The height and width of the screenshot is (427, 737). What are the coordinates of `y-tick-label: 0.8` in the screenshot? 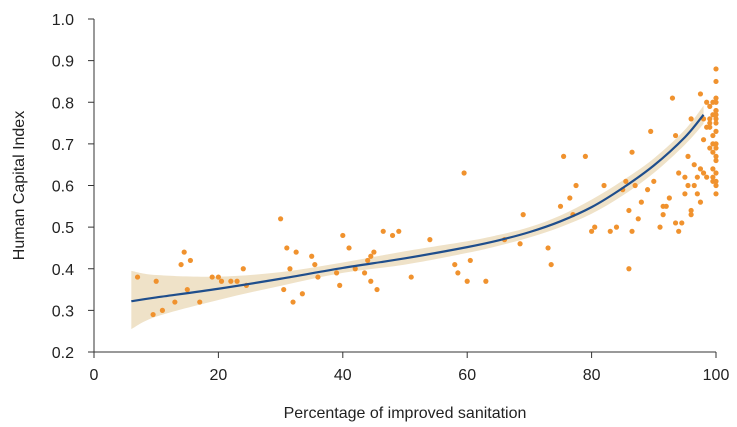 It's located at (63, 103).